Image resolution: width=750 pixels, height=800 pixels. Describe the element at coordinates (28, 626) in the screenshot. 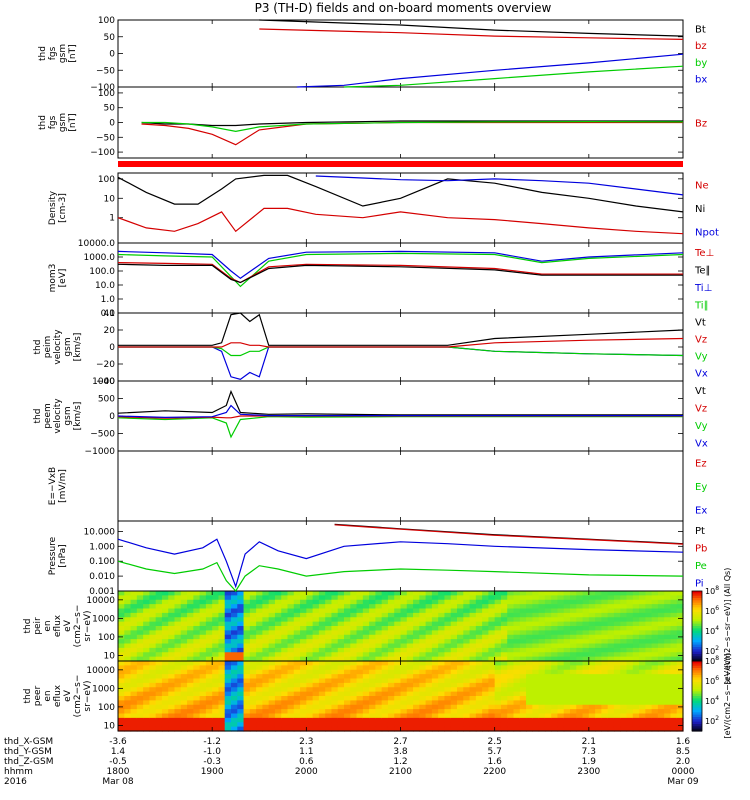

I see `peir-ylabel-line: thd` at that location.